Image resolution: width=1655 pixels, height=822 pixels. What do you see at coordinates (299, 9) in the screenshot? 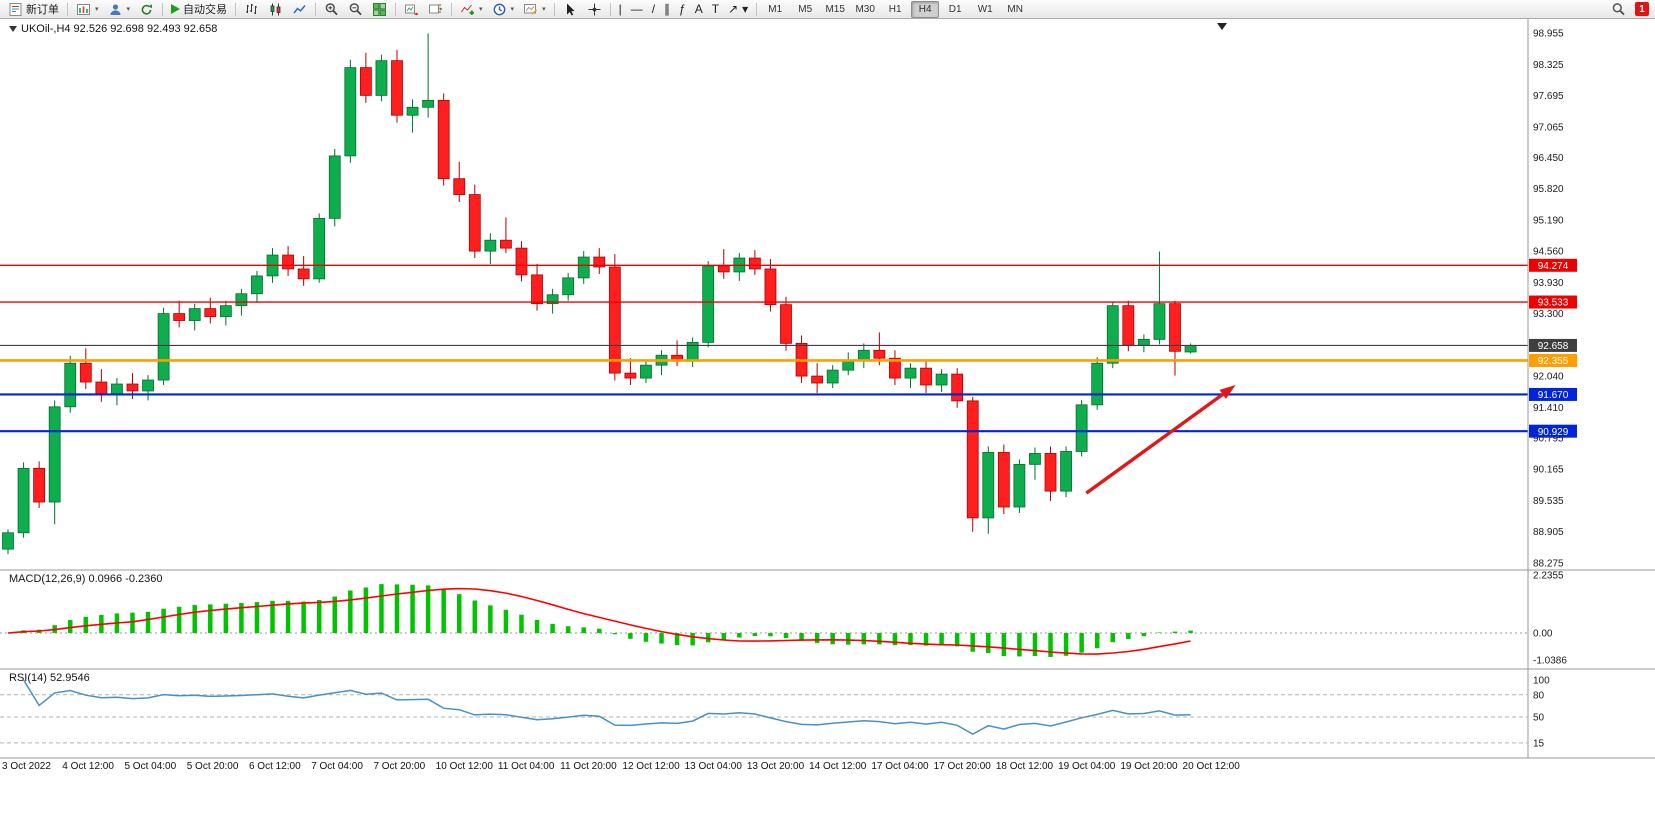
I see `line-chart-mode-button` at bounding box center [299, 9].